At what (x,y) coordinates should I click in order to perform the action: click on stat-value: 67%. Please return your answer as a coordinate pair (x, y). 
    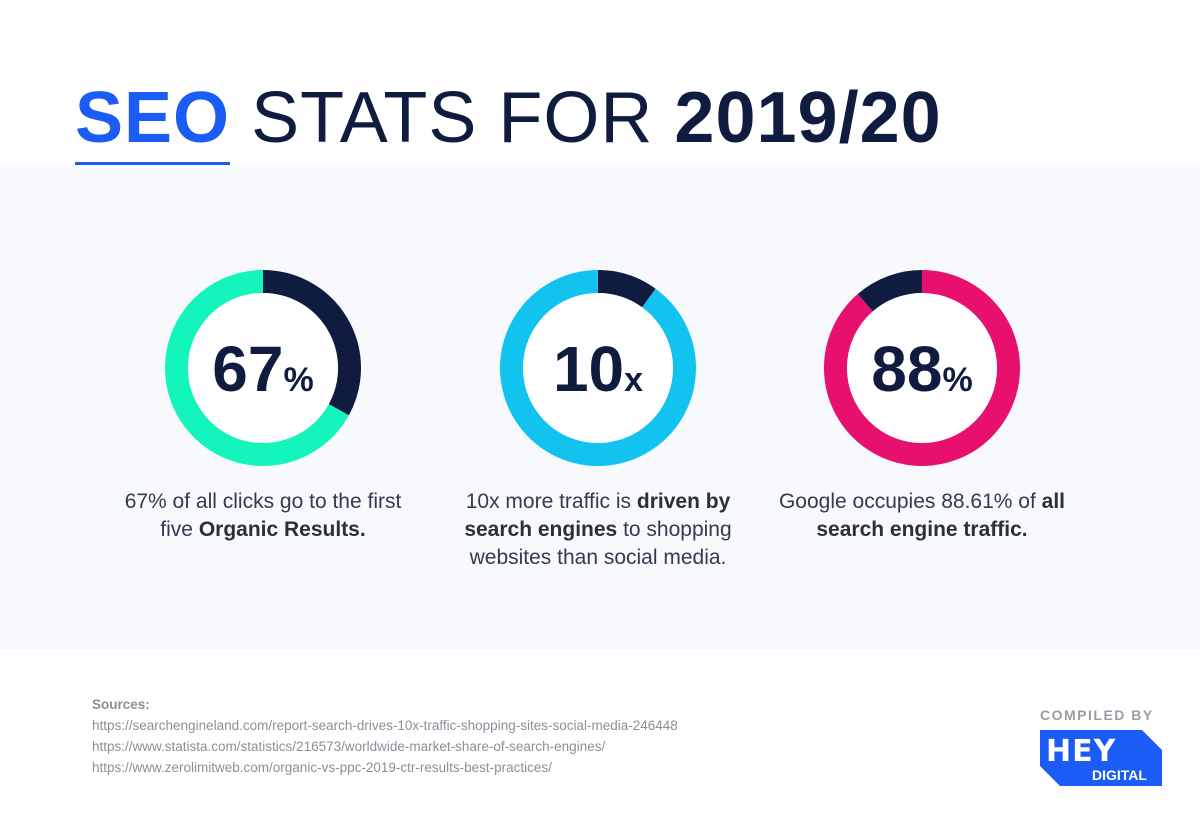
    Looking at the image, I should click on (263, 369).